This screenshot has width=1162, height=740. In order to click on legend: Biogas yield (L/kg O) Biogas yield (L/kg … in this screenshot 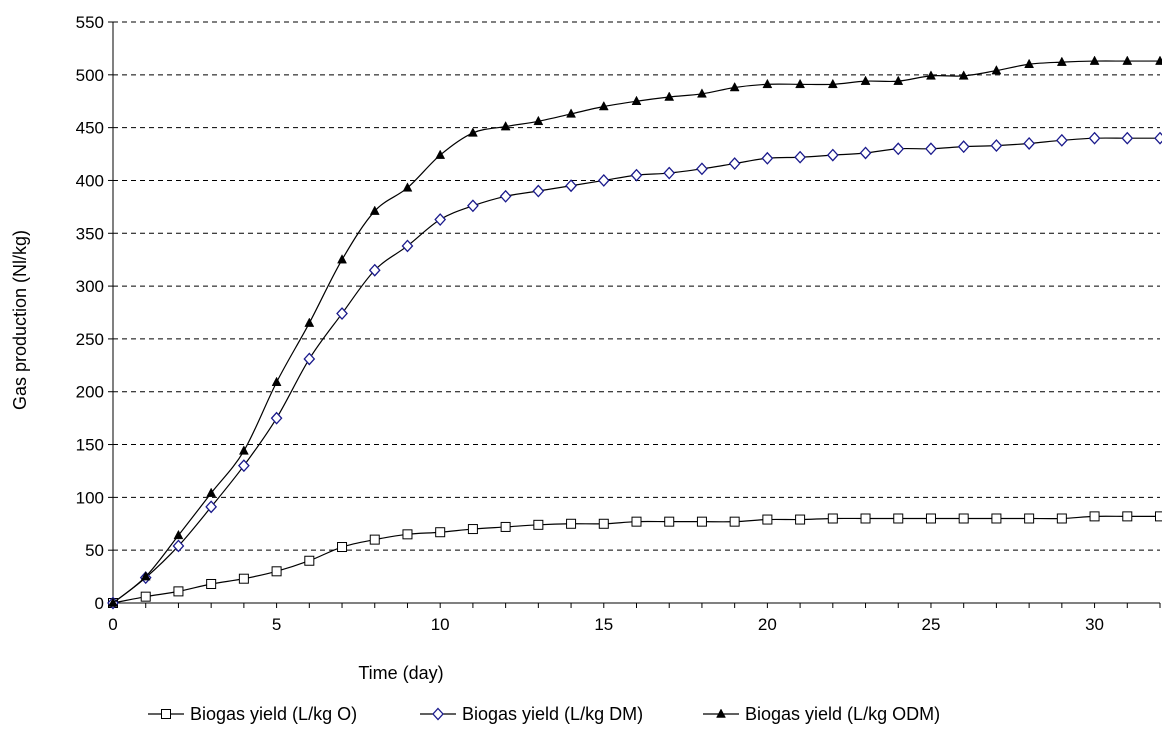, I will do `click(544, 714)`.